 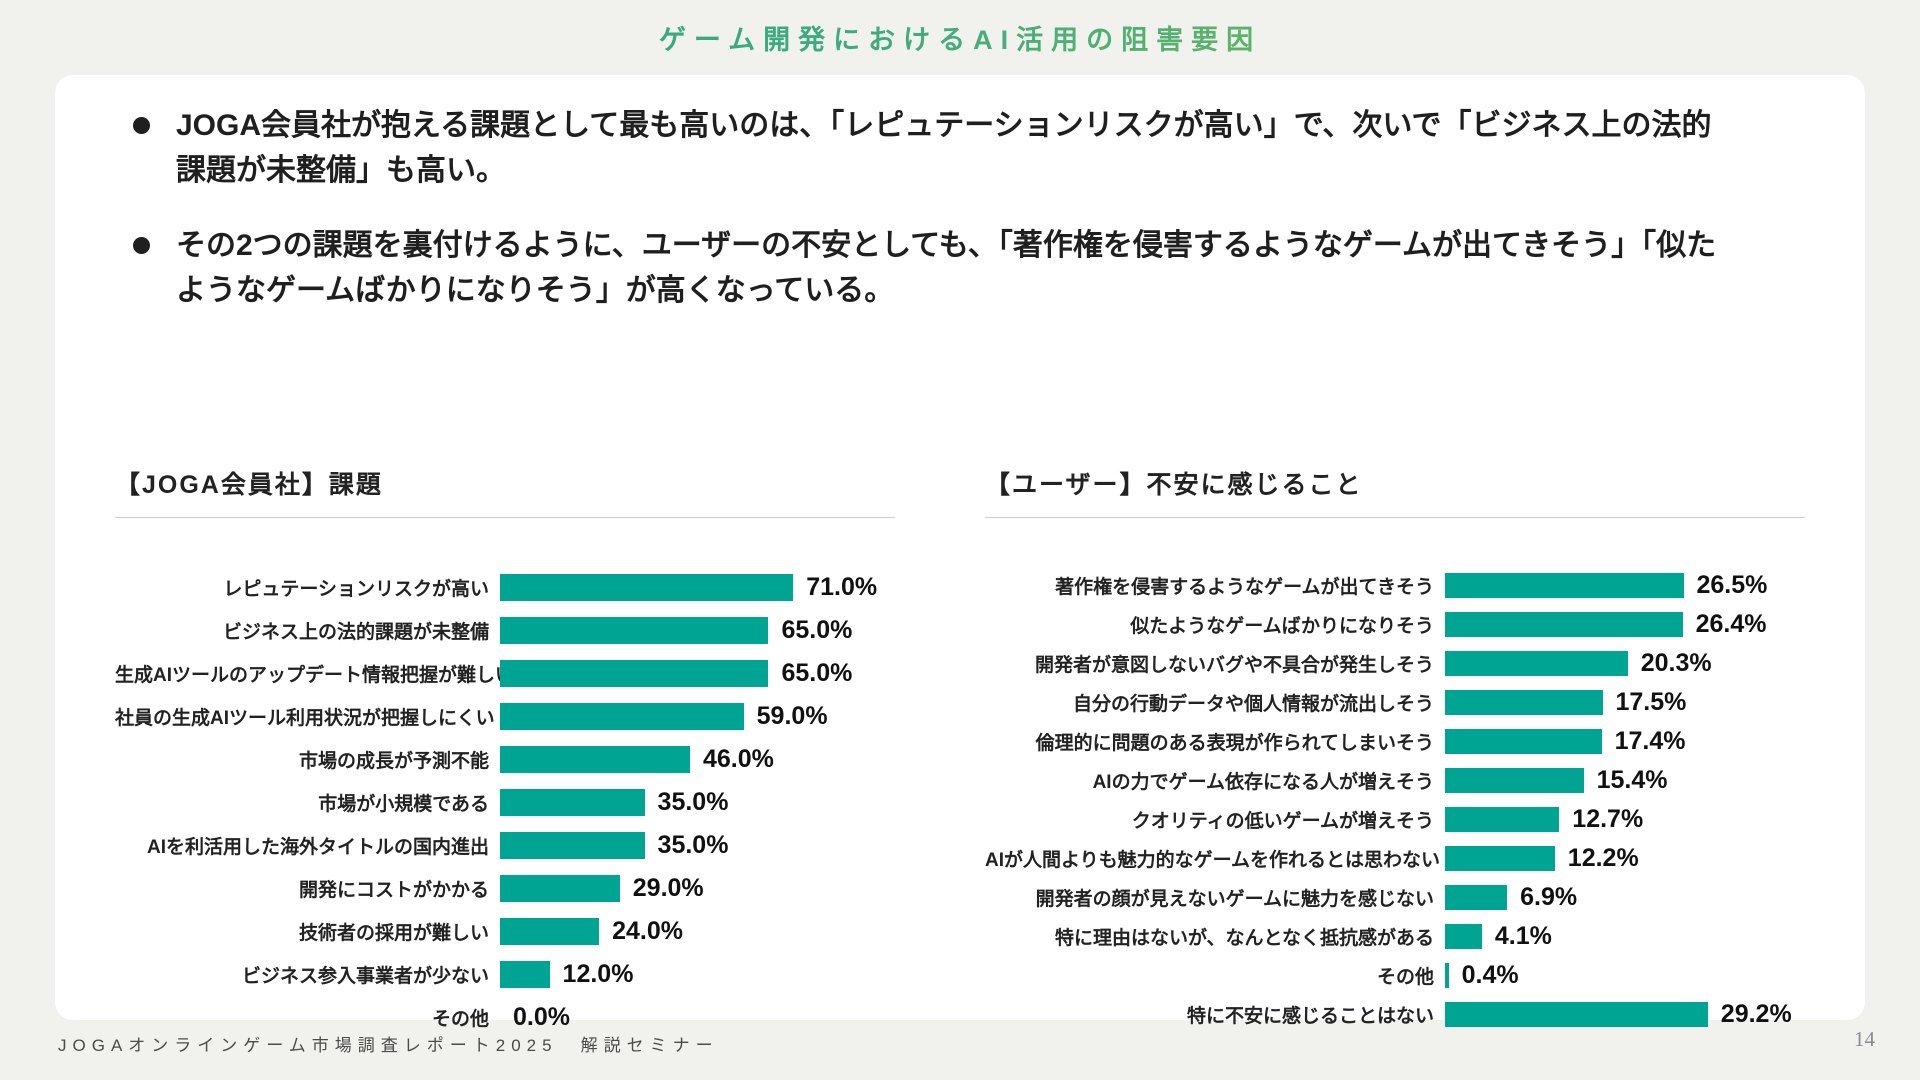 What do you see at coordinates (393, 933) in the screenshot?
I see `bar-category-label: 技術者の採用が難しい` at bounding box center [393, 933].